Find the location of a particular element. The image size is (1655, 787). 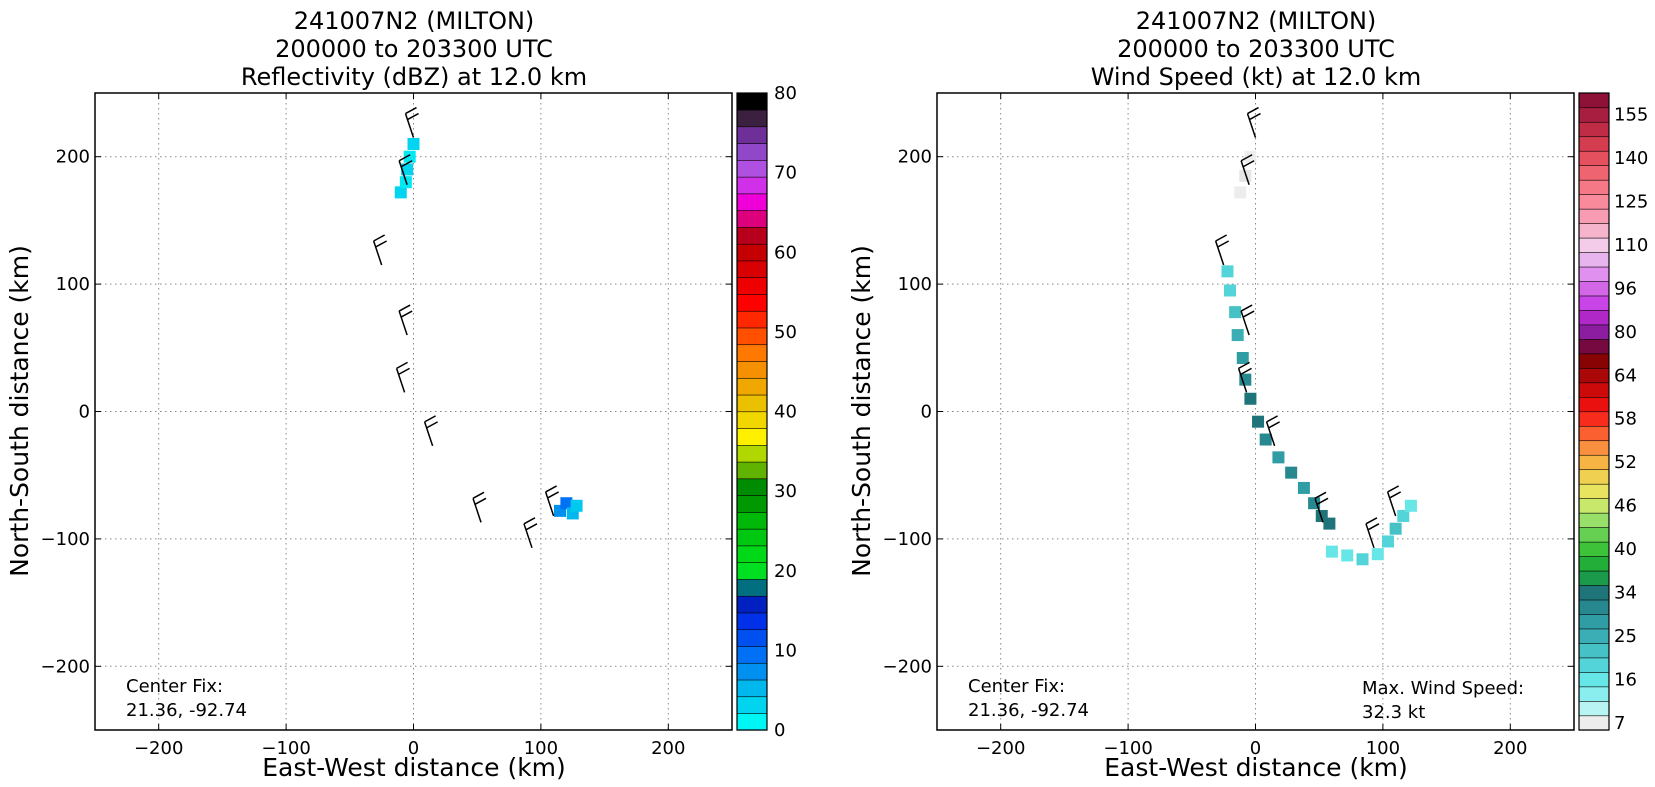

colorbar-tick-label: 80 is located at coordinates (1625, 332).